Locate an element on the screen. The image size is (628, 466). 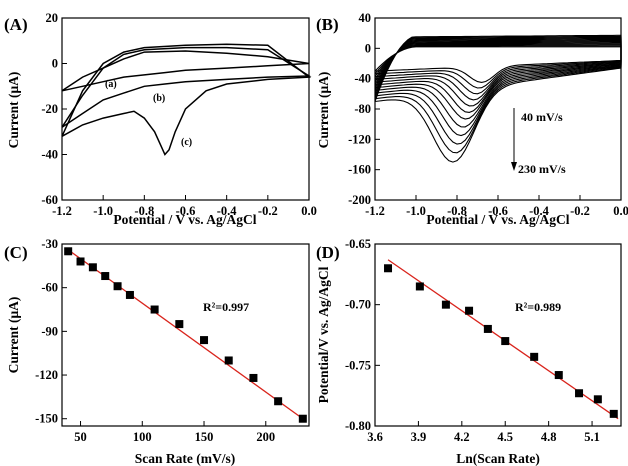
y-axis-label-a: Current (μA) is located at coordinates (13, 110).